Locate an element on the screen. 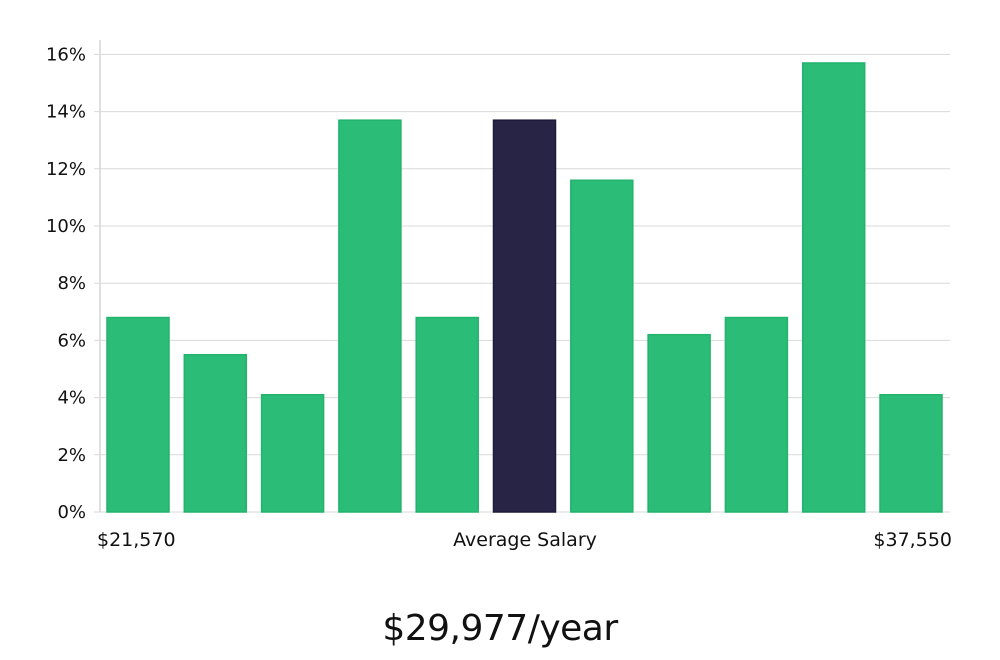  average-salary-value: $29,977/year is located at coordinates (500, 628).